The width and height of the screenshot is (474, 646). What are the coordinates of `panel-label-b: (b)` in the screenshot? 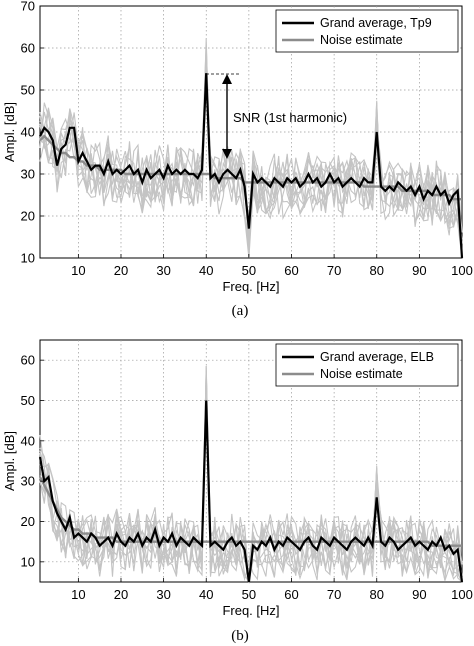 It's located at (240, 636).